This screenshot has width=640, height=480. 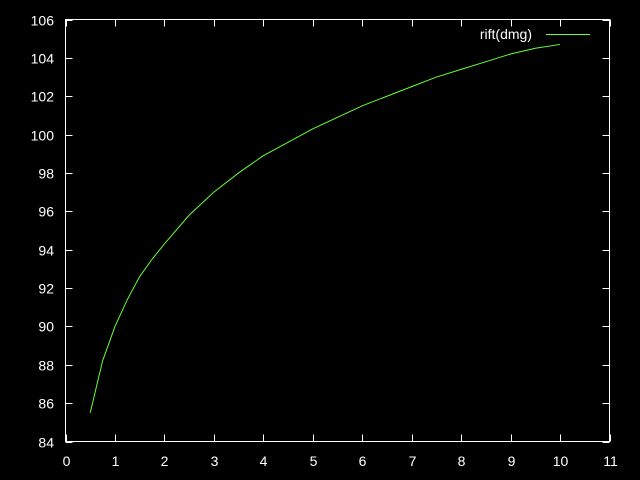 I want to click on x-tick-label: 1, so click(x=116, y=461).